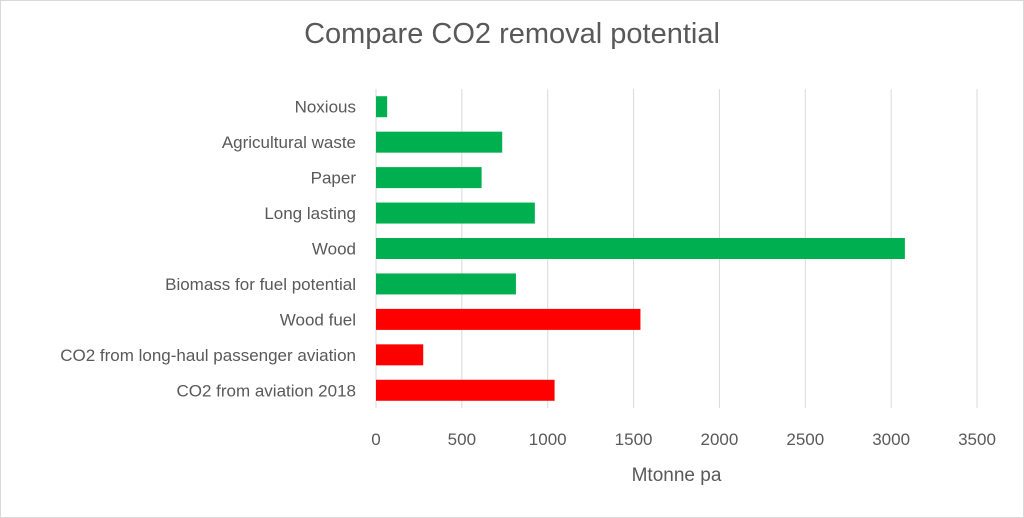 The height and width of the screenshot is (518, 1024). What do you see at coordinates (310, 213) in the screenshot?
I see `category-label: Long lasting` at bounding box center [310, 213].